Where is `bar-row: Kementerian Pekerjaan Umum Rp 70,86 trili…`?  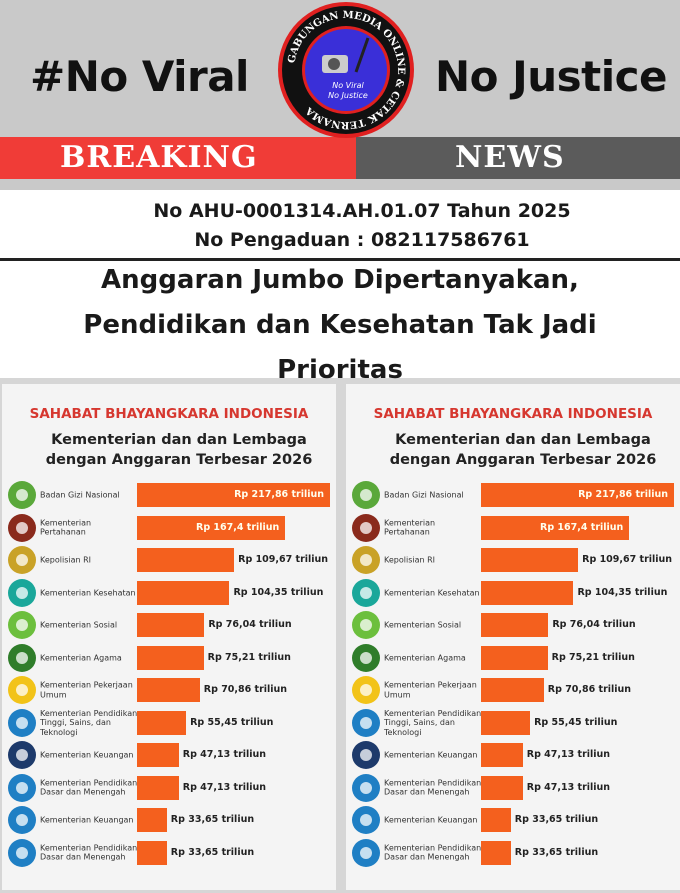 bar-row: Kementerian Pekerjaan Umum Rp 70,86 trili… is located at coordinates (513, 690).